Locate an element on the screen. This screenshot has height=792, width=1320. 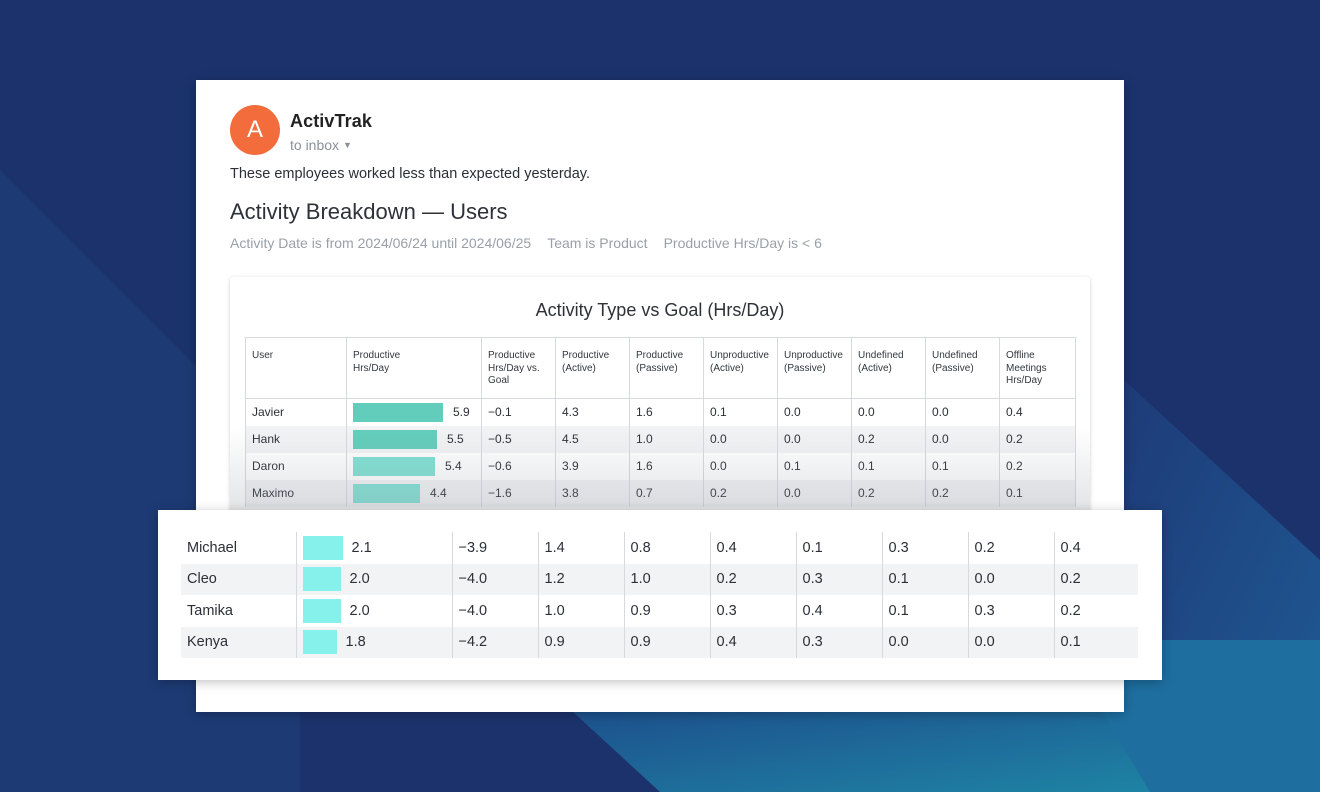
metric-cell: 4.5 is located at coordinates (592, 439).